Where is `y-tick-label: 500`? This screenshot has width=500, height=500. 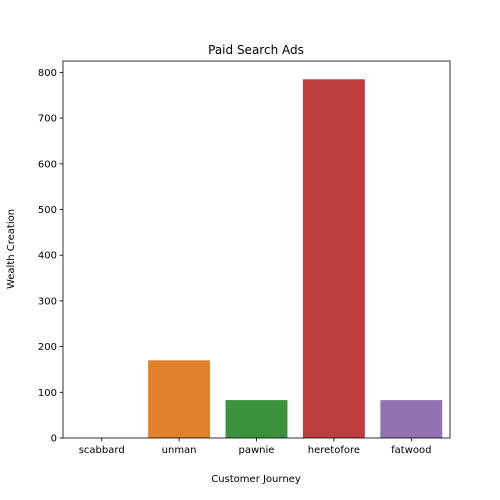
y-tick-label: 500 is located at coordinates (47, 210).